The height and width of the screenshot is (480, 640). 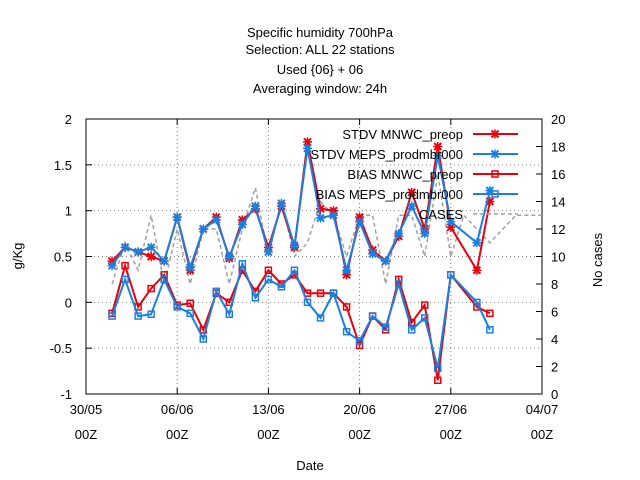 What do you see at coordinates (320, 49) in the screenshot?
I see `title-line-2: Selection: ALL 22 stations` at bounding box center [320, 49].